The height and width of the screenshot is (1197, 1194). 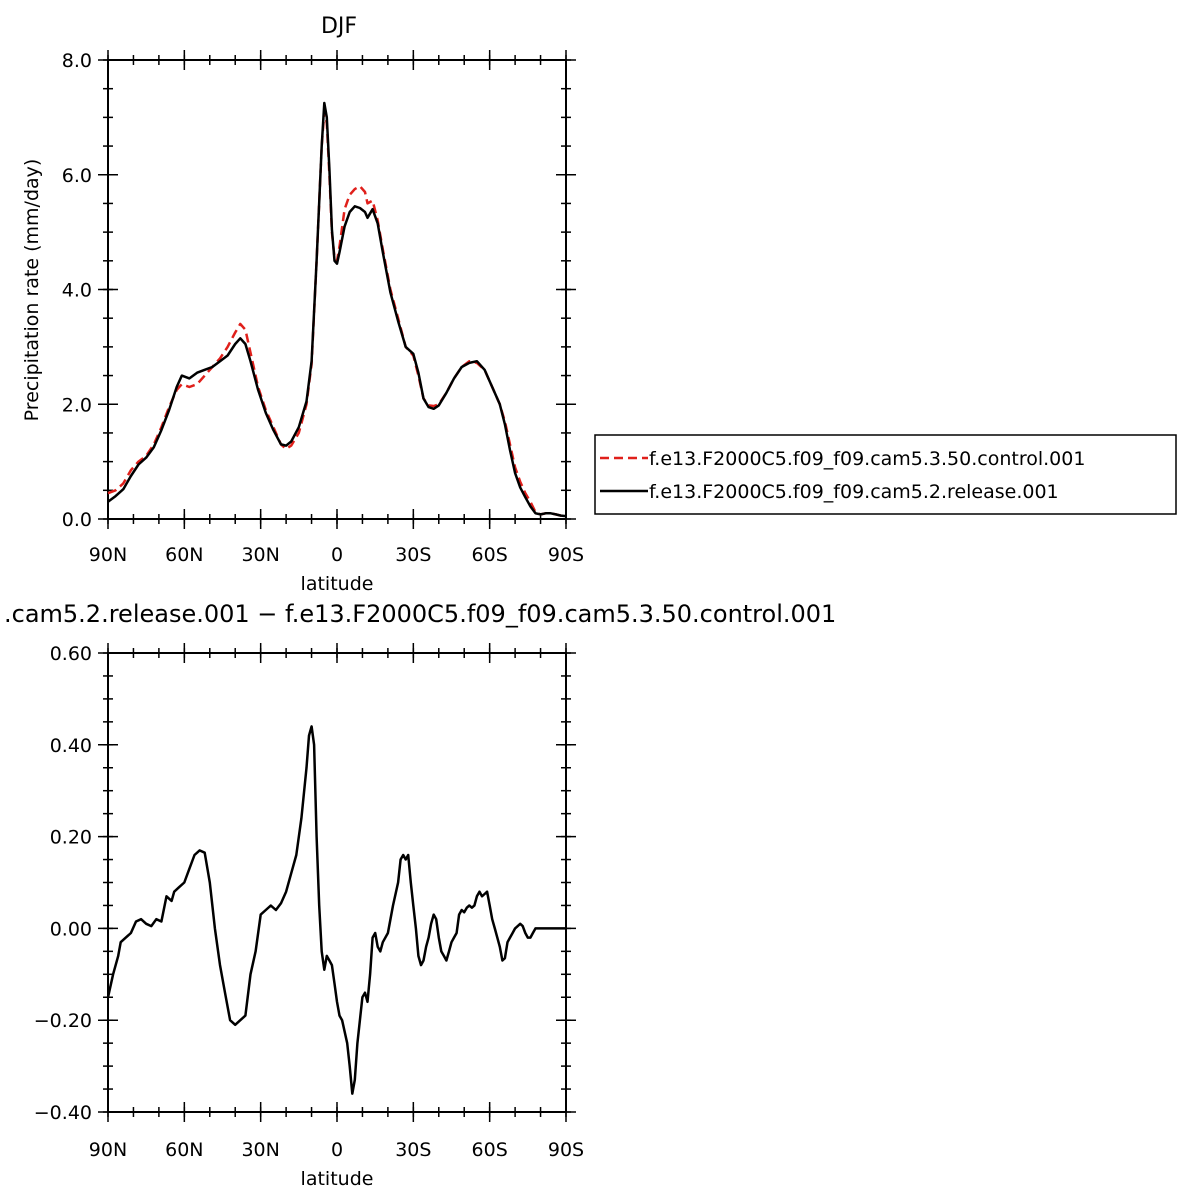 I want to click on plot-frame, so click(x=337, y=289).